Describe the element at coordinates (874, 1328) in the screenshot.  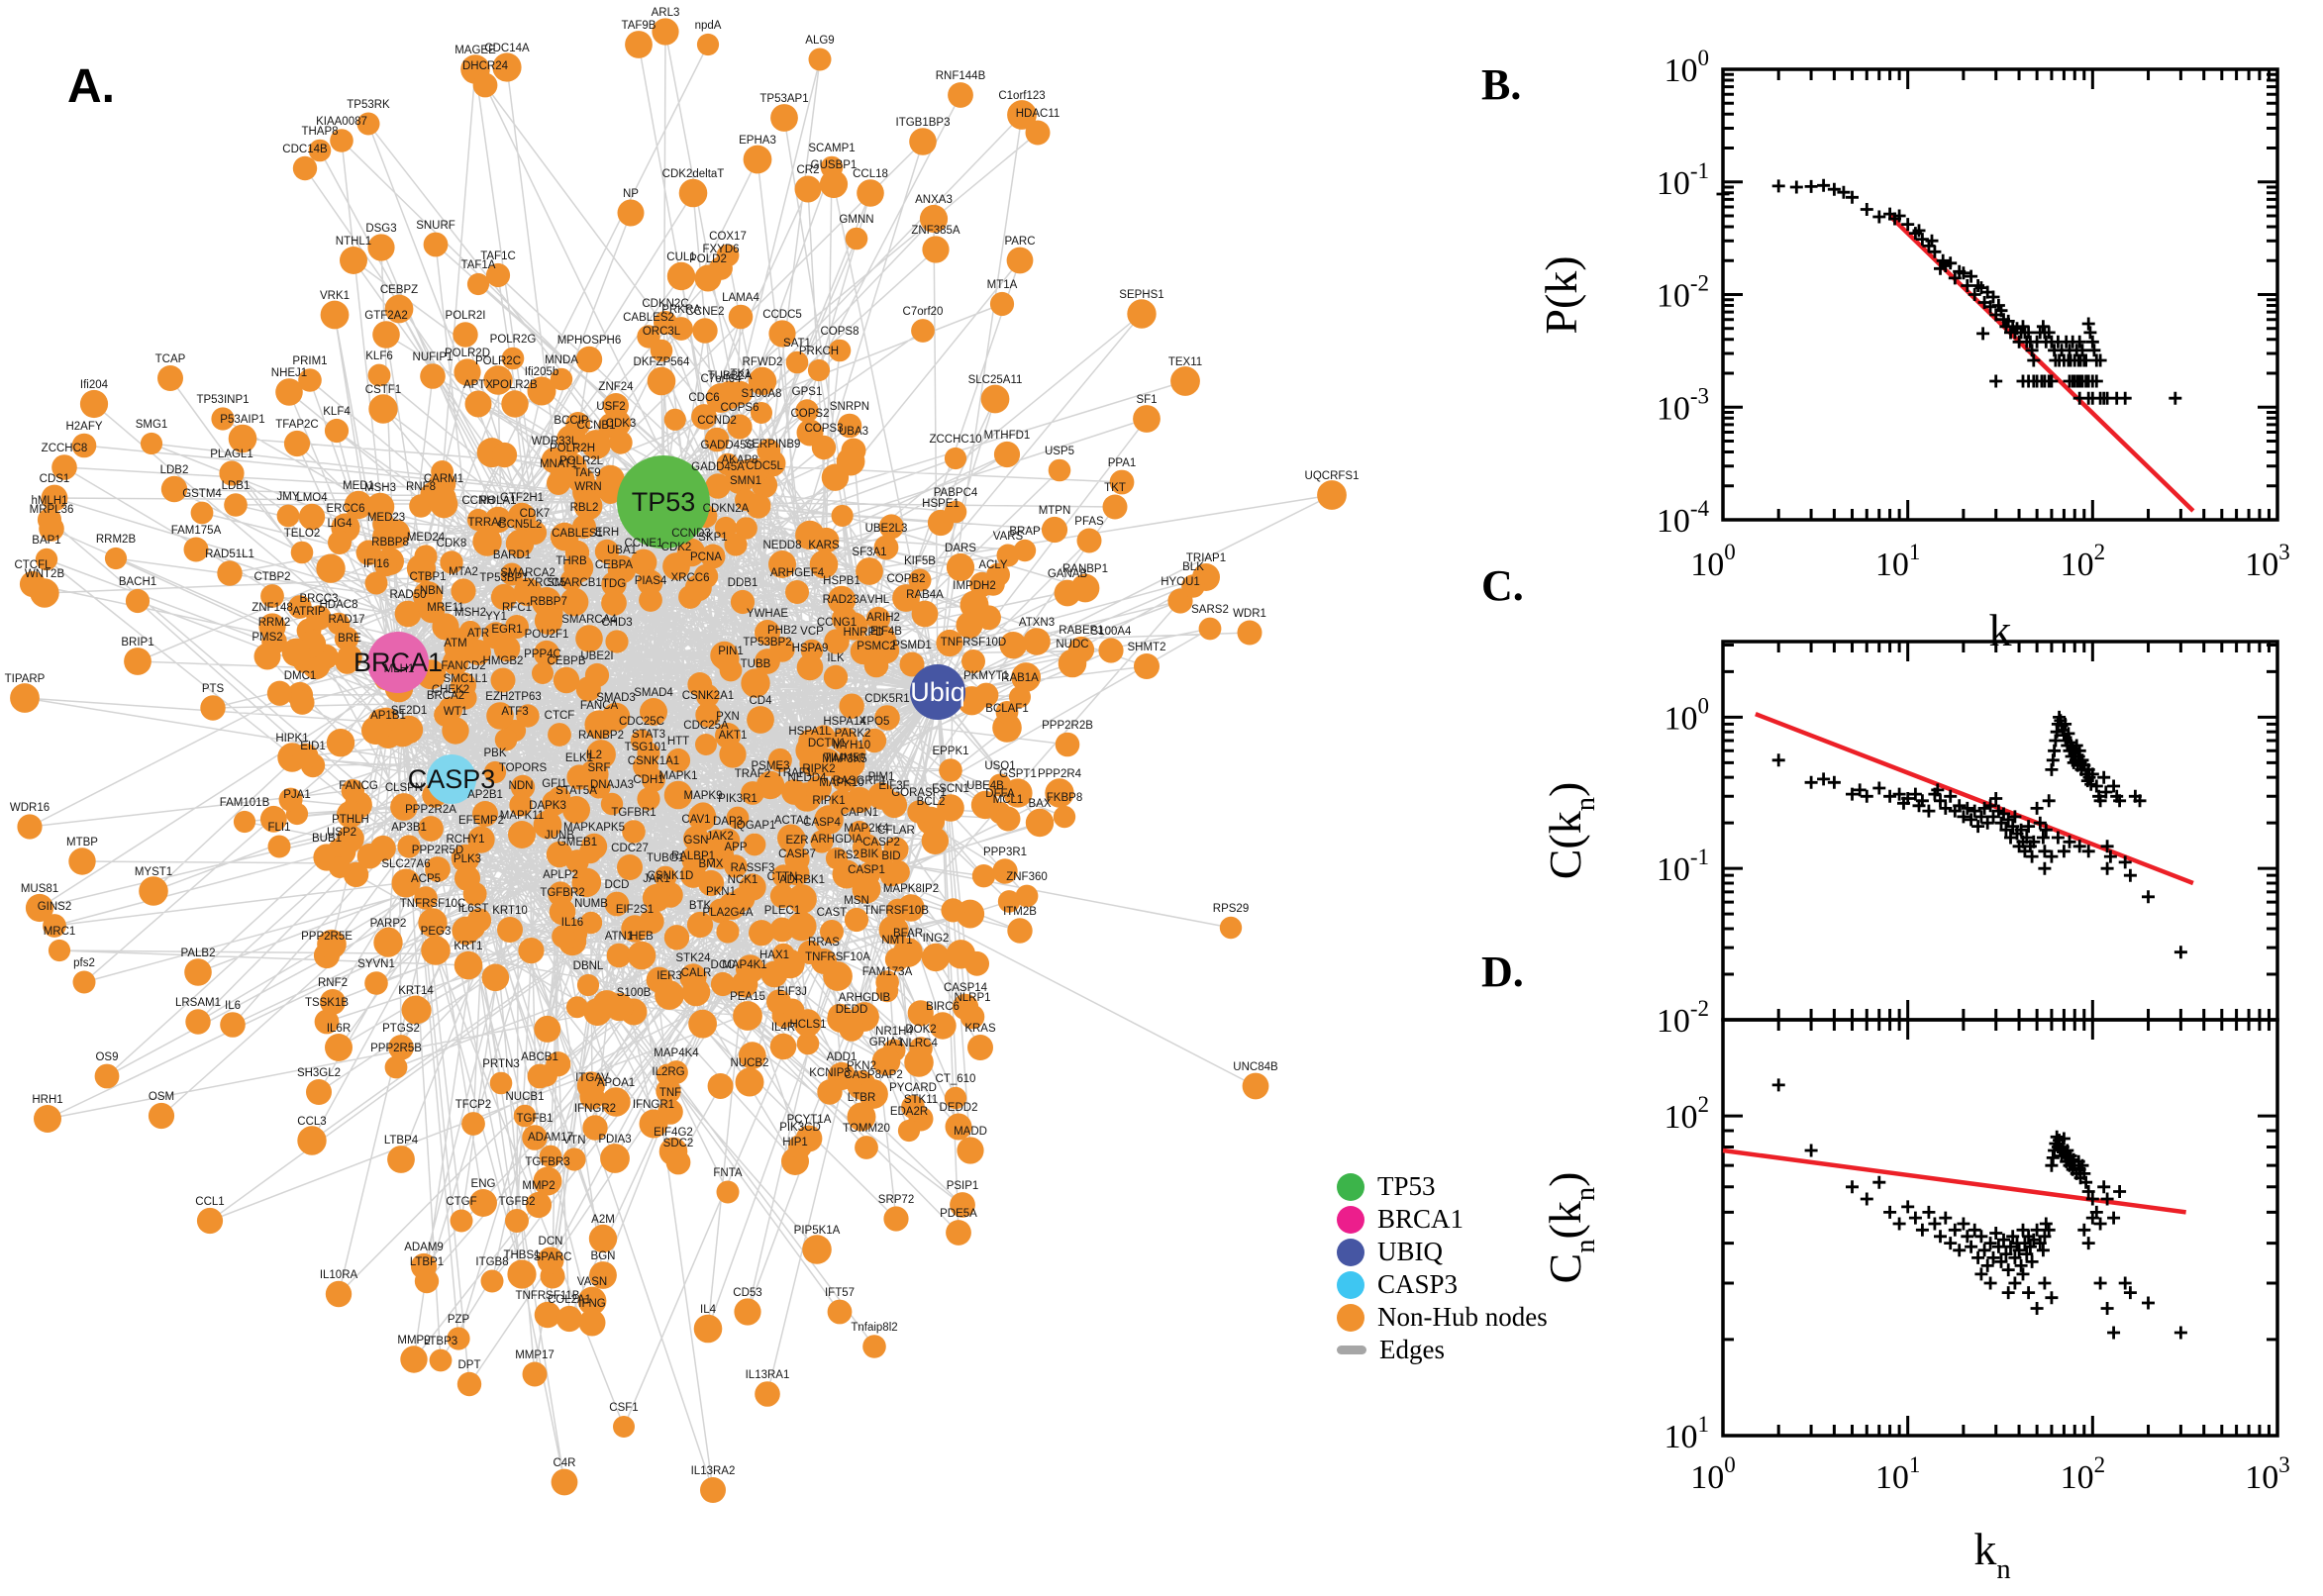
I see `network-node-label: Tnfaip8l2` at that location.